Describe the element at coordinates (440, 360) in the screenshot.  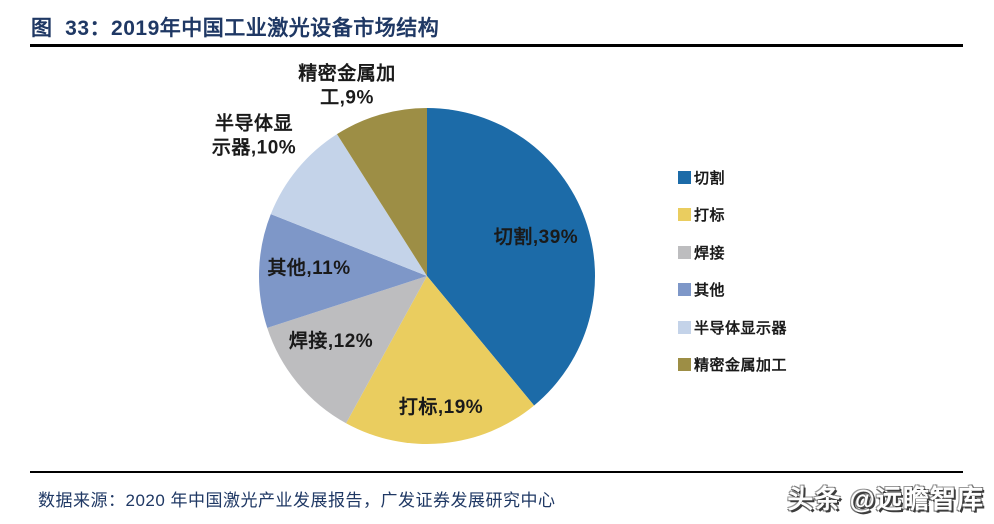
I see `pie-slice-打标` at that location.